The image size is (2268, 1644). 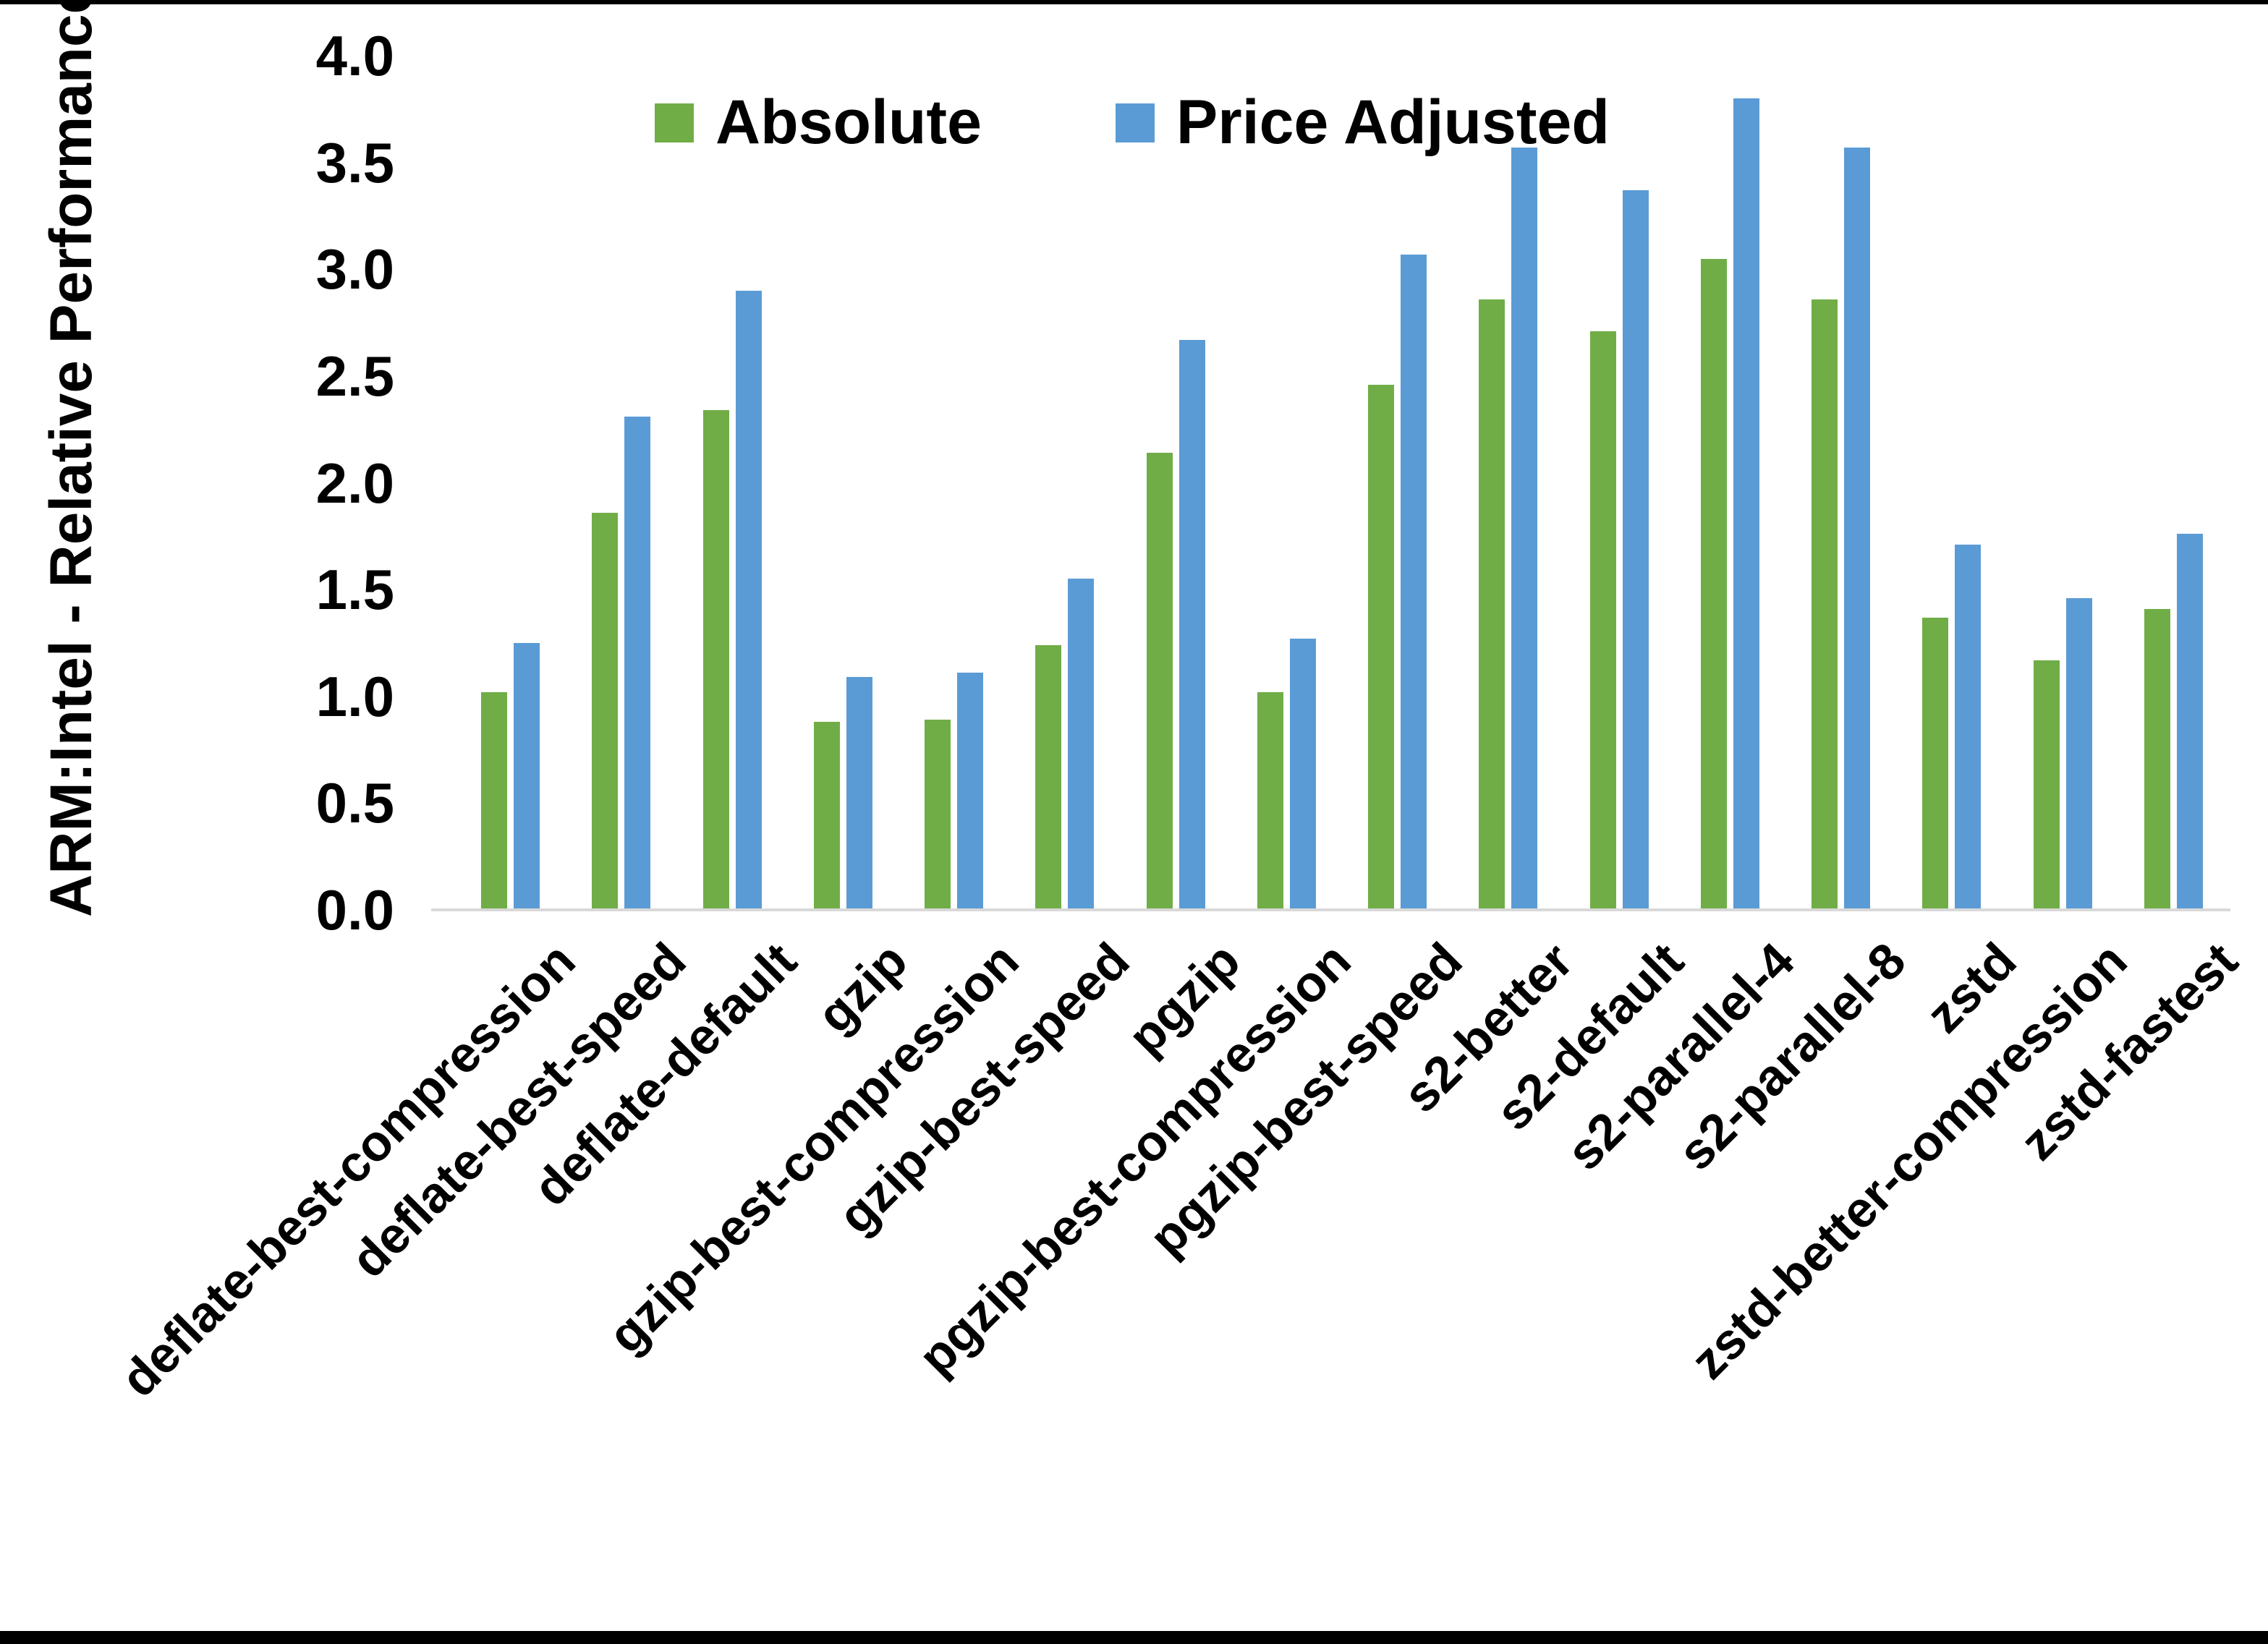 What do you see at coordinates (354, 269) in the screenshot?
I see `y-tick-label: 3.0` at bounding box center [354, 269].